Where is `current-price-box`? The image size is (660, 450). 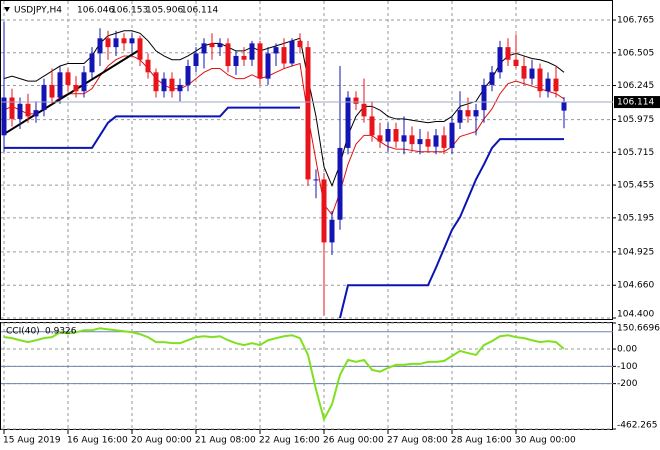 current-price-box is located at coordinates (637, 102).